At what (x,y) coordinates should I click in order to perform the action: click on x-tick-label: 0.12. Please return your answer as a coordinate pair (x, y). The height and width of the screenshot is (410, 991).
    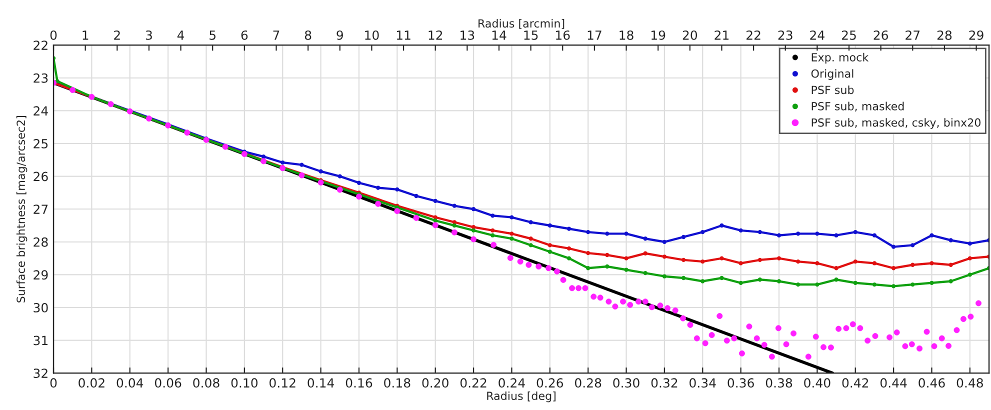
    Looking at the image, I should click on (283, 383).